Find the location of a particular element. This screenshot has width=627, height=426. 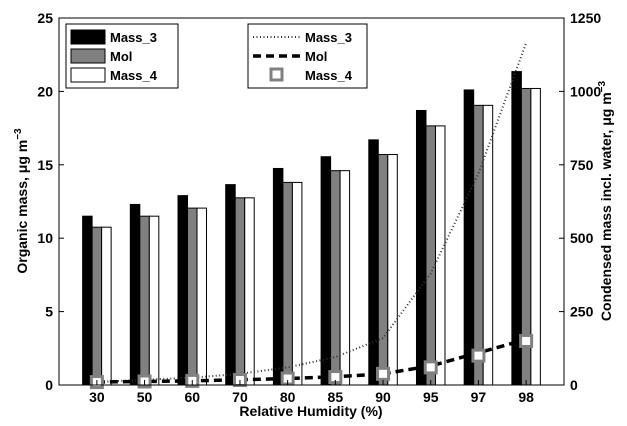

x-axis-tick-label: 95 is located at coordinates (431, 397).